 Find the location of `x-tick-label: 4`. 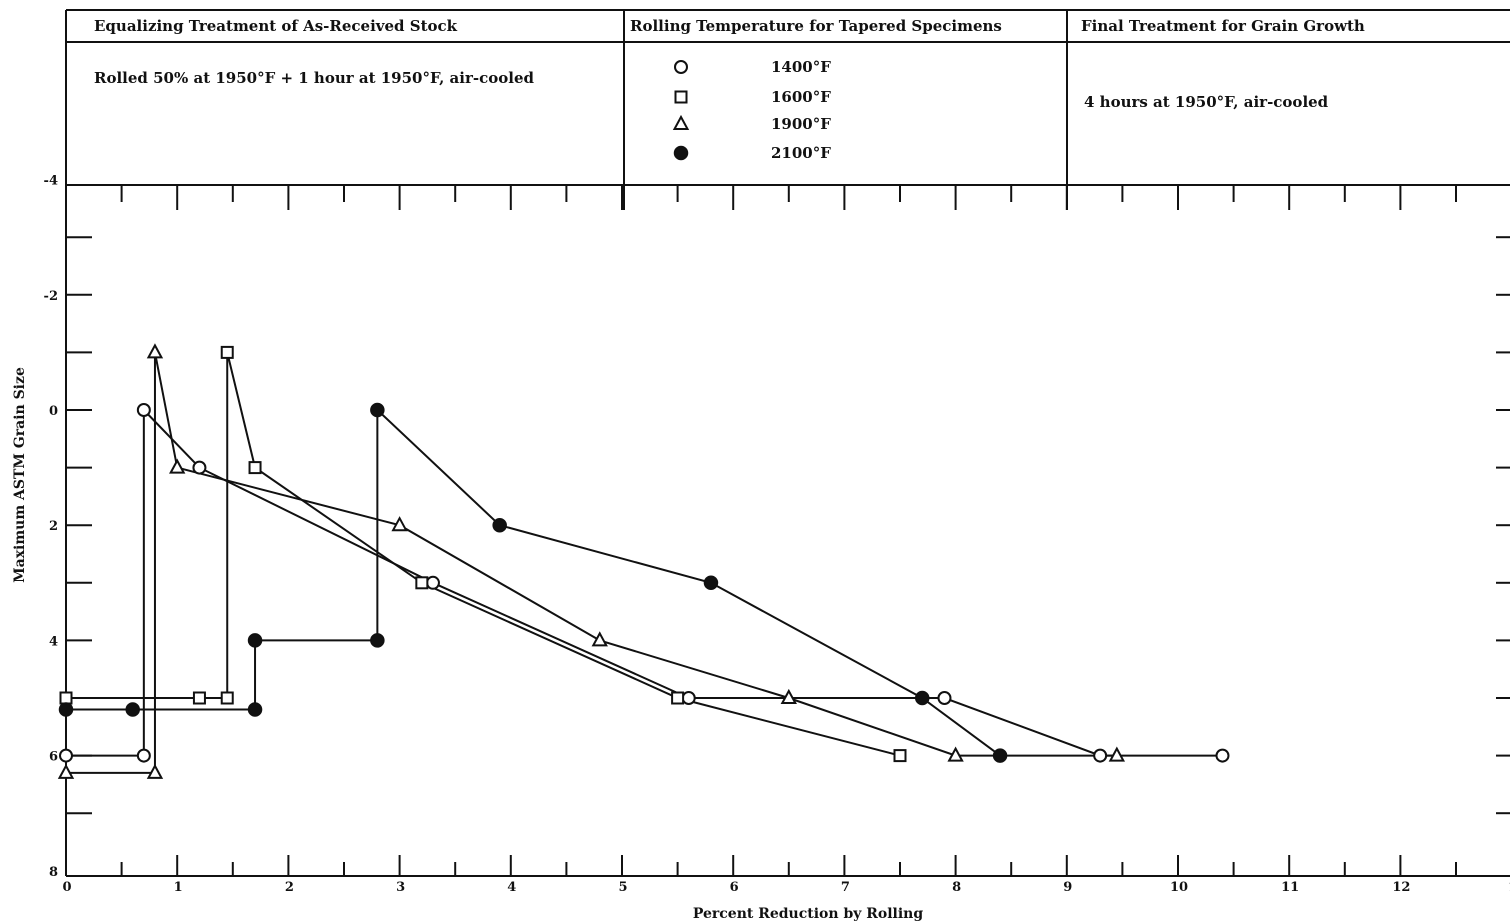

x-tick-label: 4 is located at coordinates (511, 887).